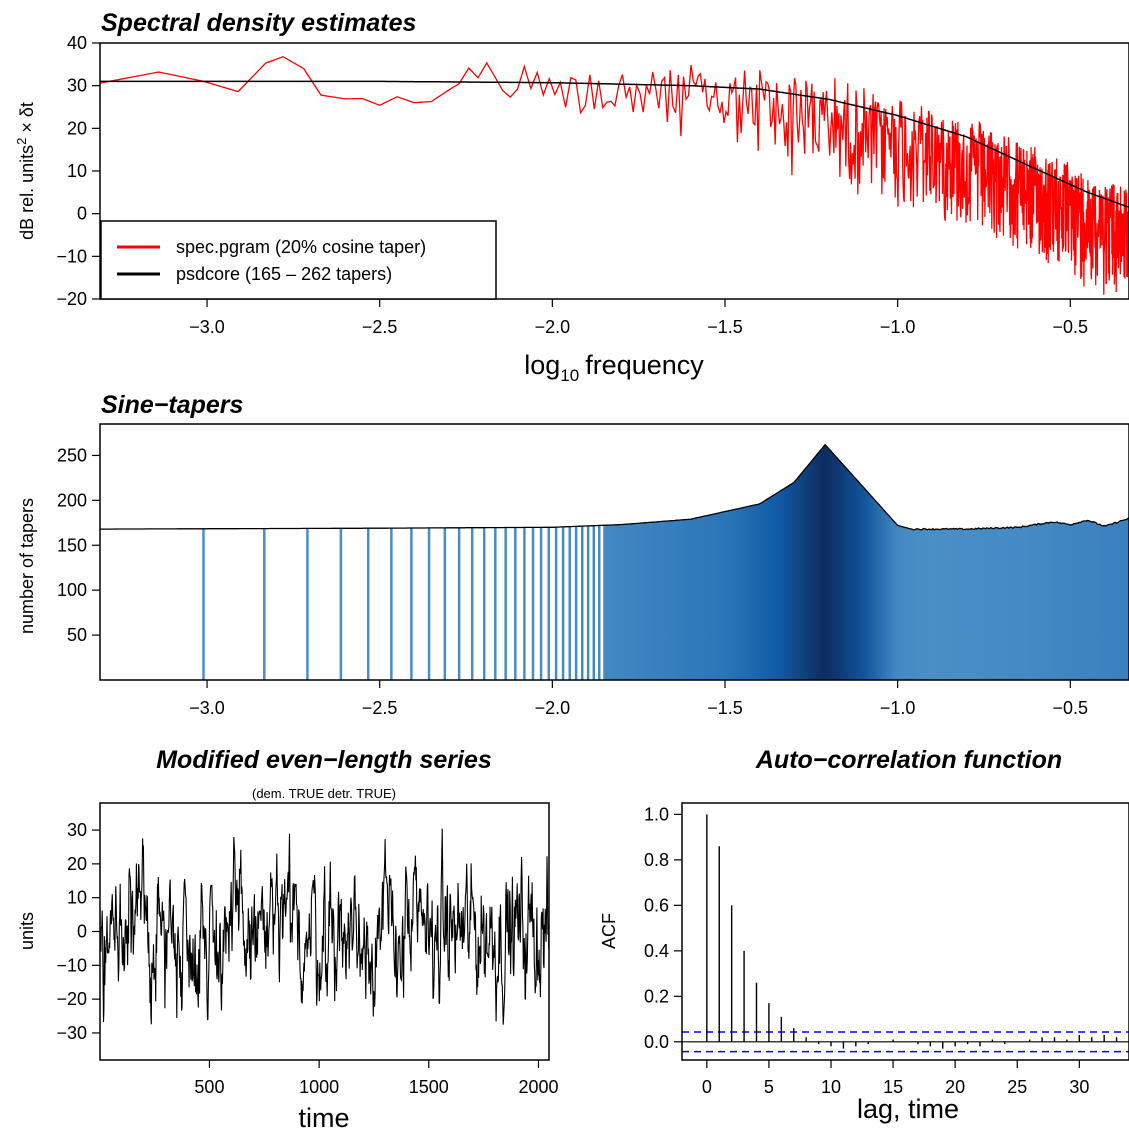 This screenshot has width=1129, height=1135. I want to click on series-x-label: time, so click(323, 1118).